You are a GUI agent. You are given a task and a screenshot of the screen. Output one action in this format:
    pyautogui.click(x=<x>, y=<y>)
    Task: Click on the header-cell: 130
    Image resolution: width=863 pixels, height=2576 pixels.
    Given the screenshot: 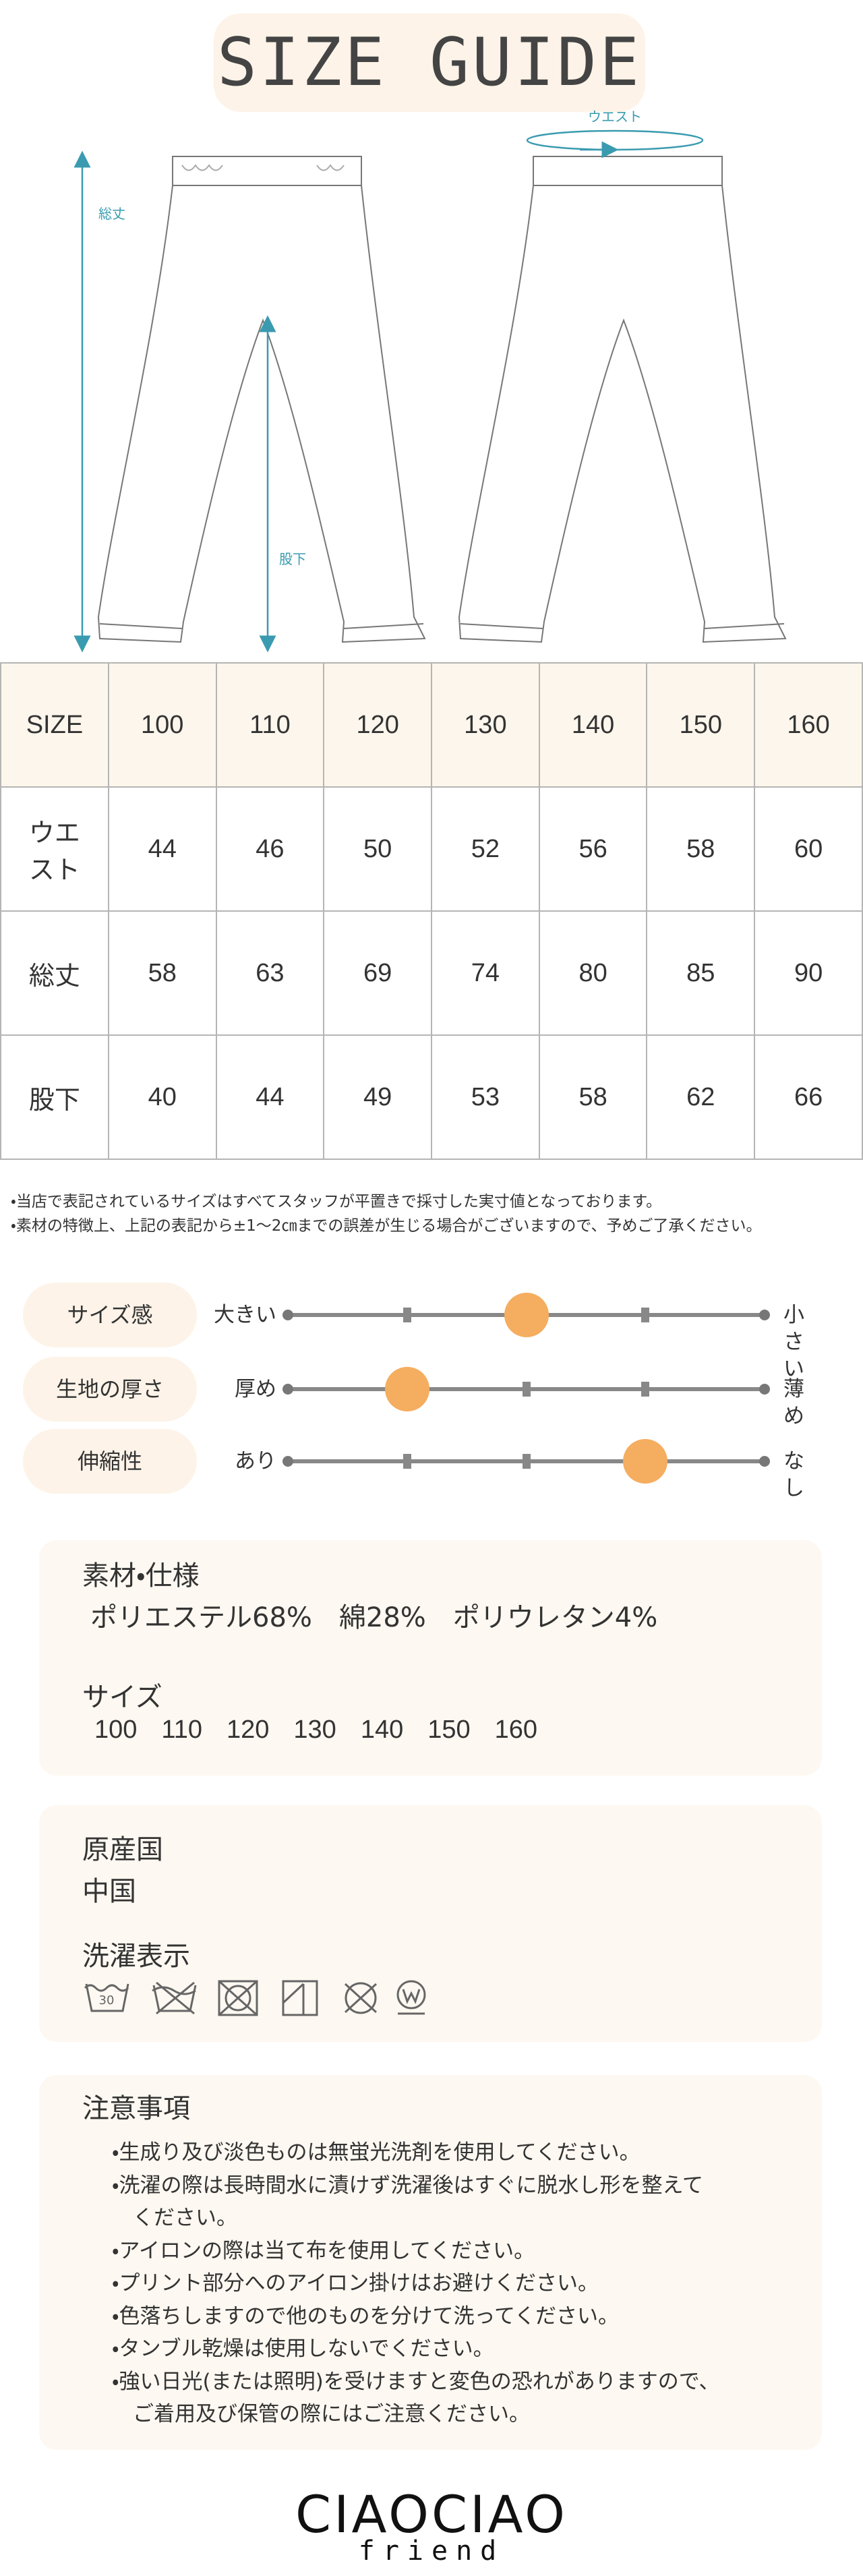 What is the action you would take?
    pyautogui.click(x=485, y=725)
    